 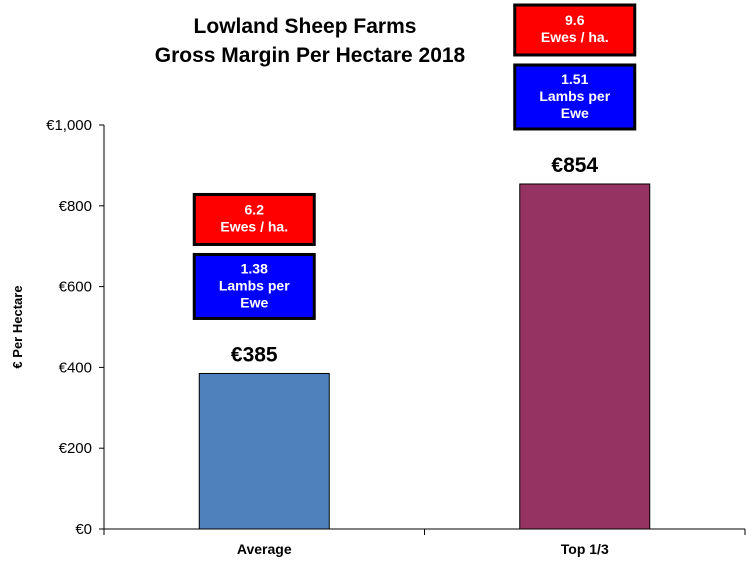 What do you see at coordinates (75, 367) in the screenshot?
I see `y-tick-label: €400` at bounding box center [75, 367].